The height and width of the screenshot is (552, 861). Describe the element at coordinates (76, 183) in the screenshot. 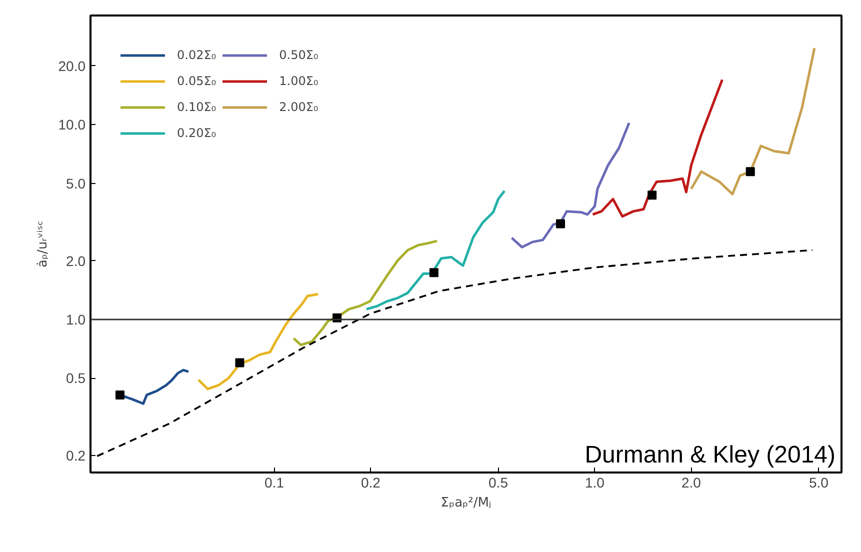

I see `y-tick-label: 5.0` at that location.